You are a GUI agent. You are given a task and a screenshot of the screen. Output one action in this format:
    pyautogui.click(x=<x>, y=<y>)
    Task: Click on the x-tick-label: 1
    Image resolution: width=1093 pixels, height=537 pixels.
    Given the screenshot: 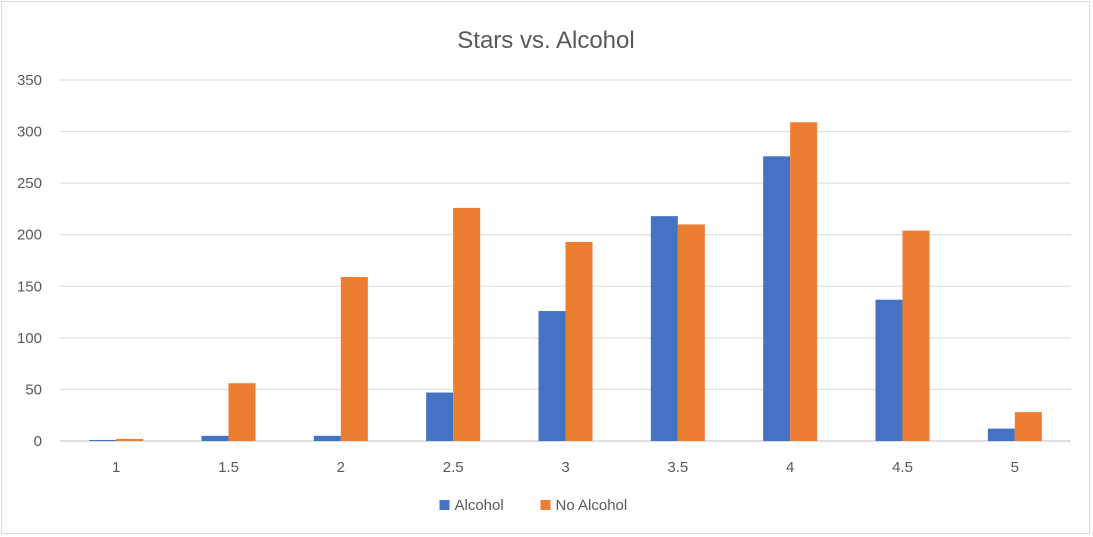 What is the action you would take?
    pyautogui.click(x=116, y=467)
    